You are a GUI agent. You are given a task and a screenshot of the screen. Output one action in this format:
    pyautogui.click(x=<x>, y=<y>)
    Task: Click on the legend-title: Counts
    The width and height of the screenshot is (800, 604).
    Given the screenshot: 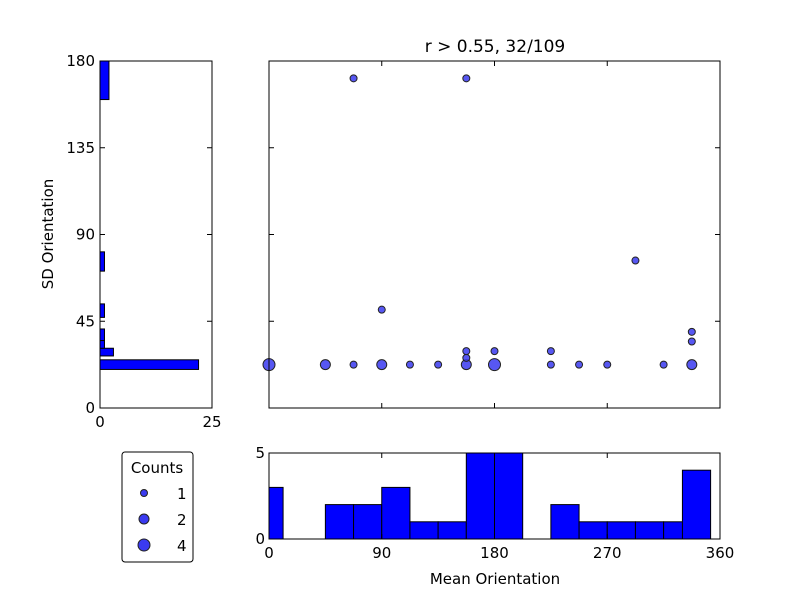 What is the action you would take?
    pyautogui.click(x=157, y=468)
    